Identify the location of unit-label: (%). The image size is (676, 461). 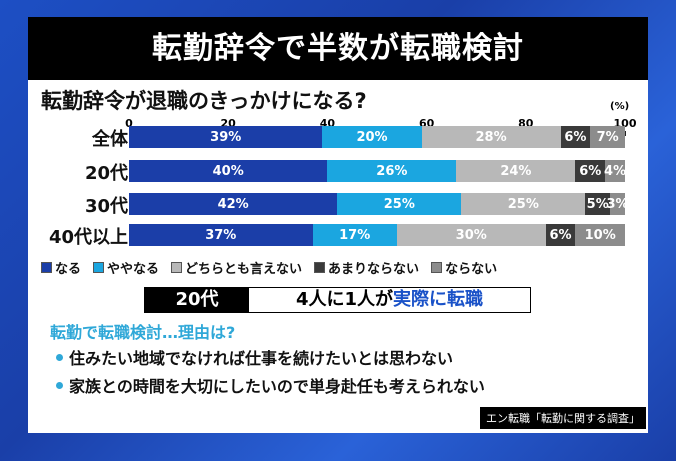
(620, 106).